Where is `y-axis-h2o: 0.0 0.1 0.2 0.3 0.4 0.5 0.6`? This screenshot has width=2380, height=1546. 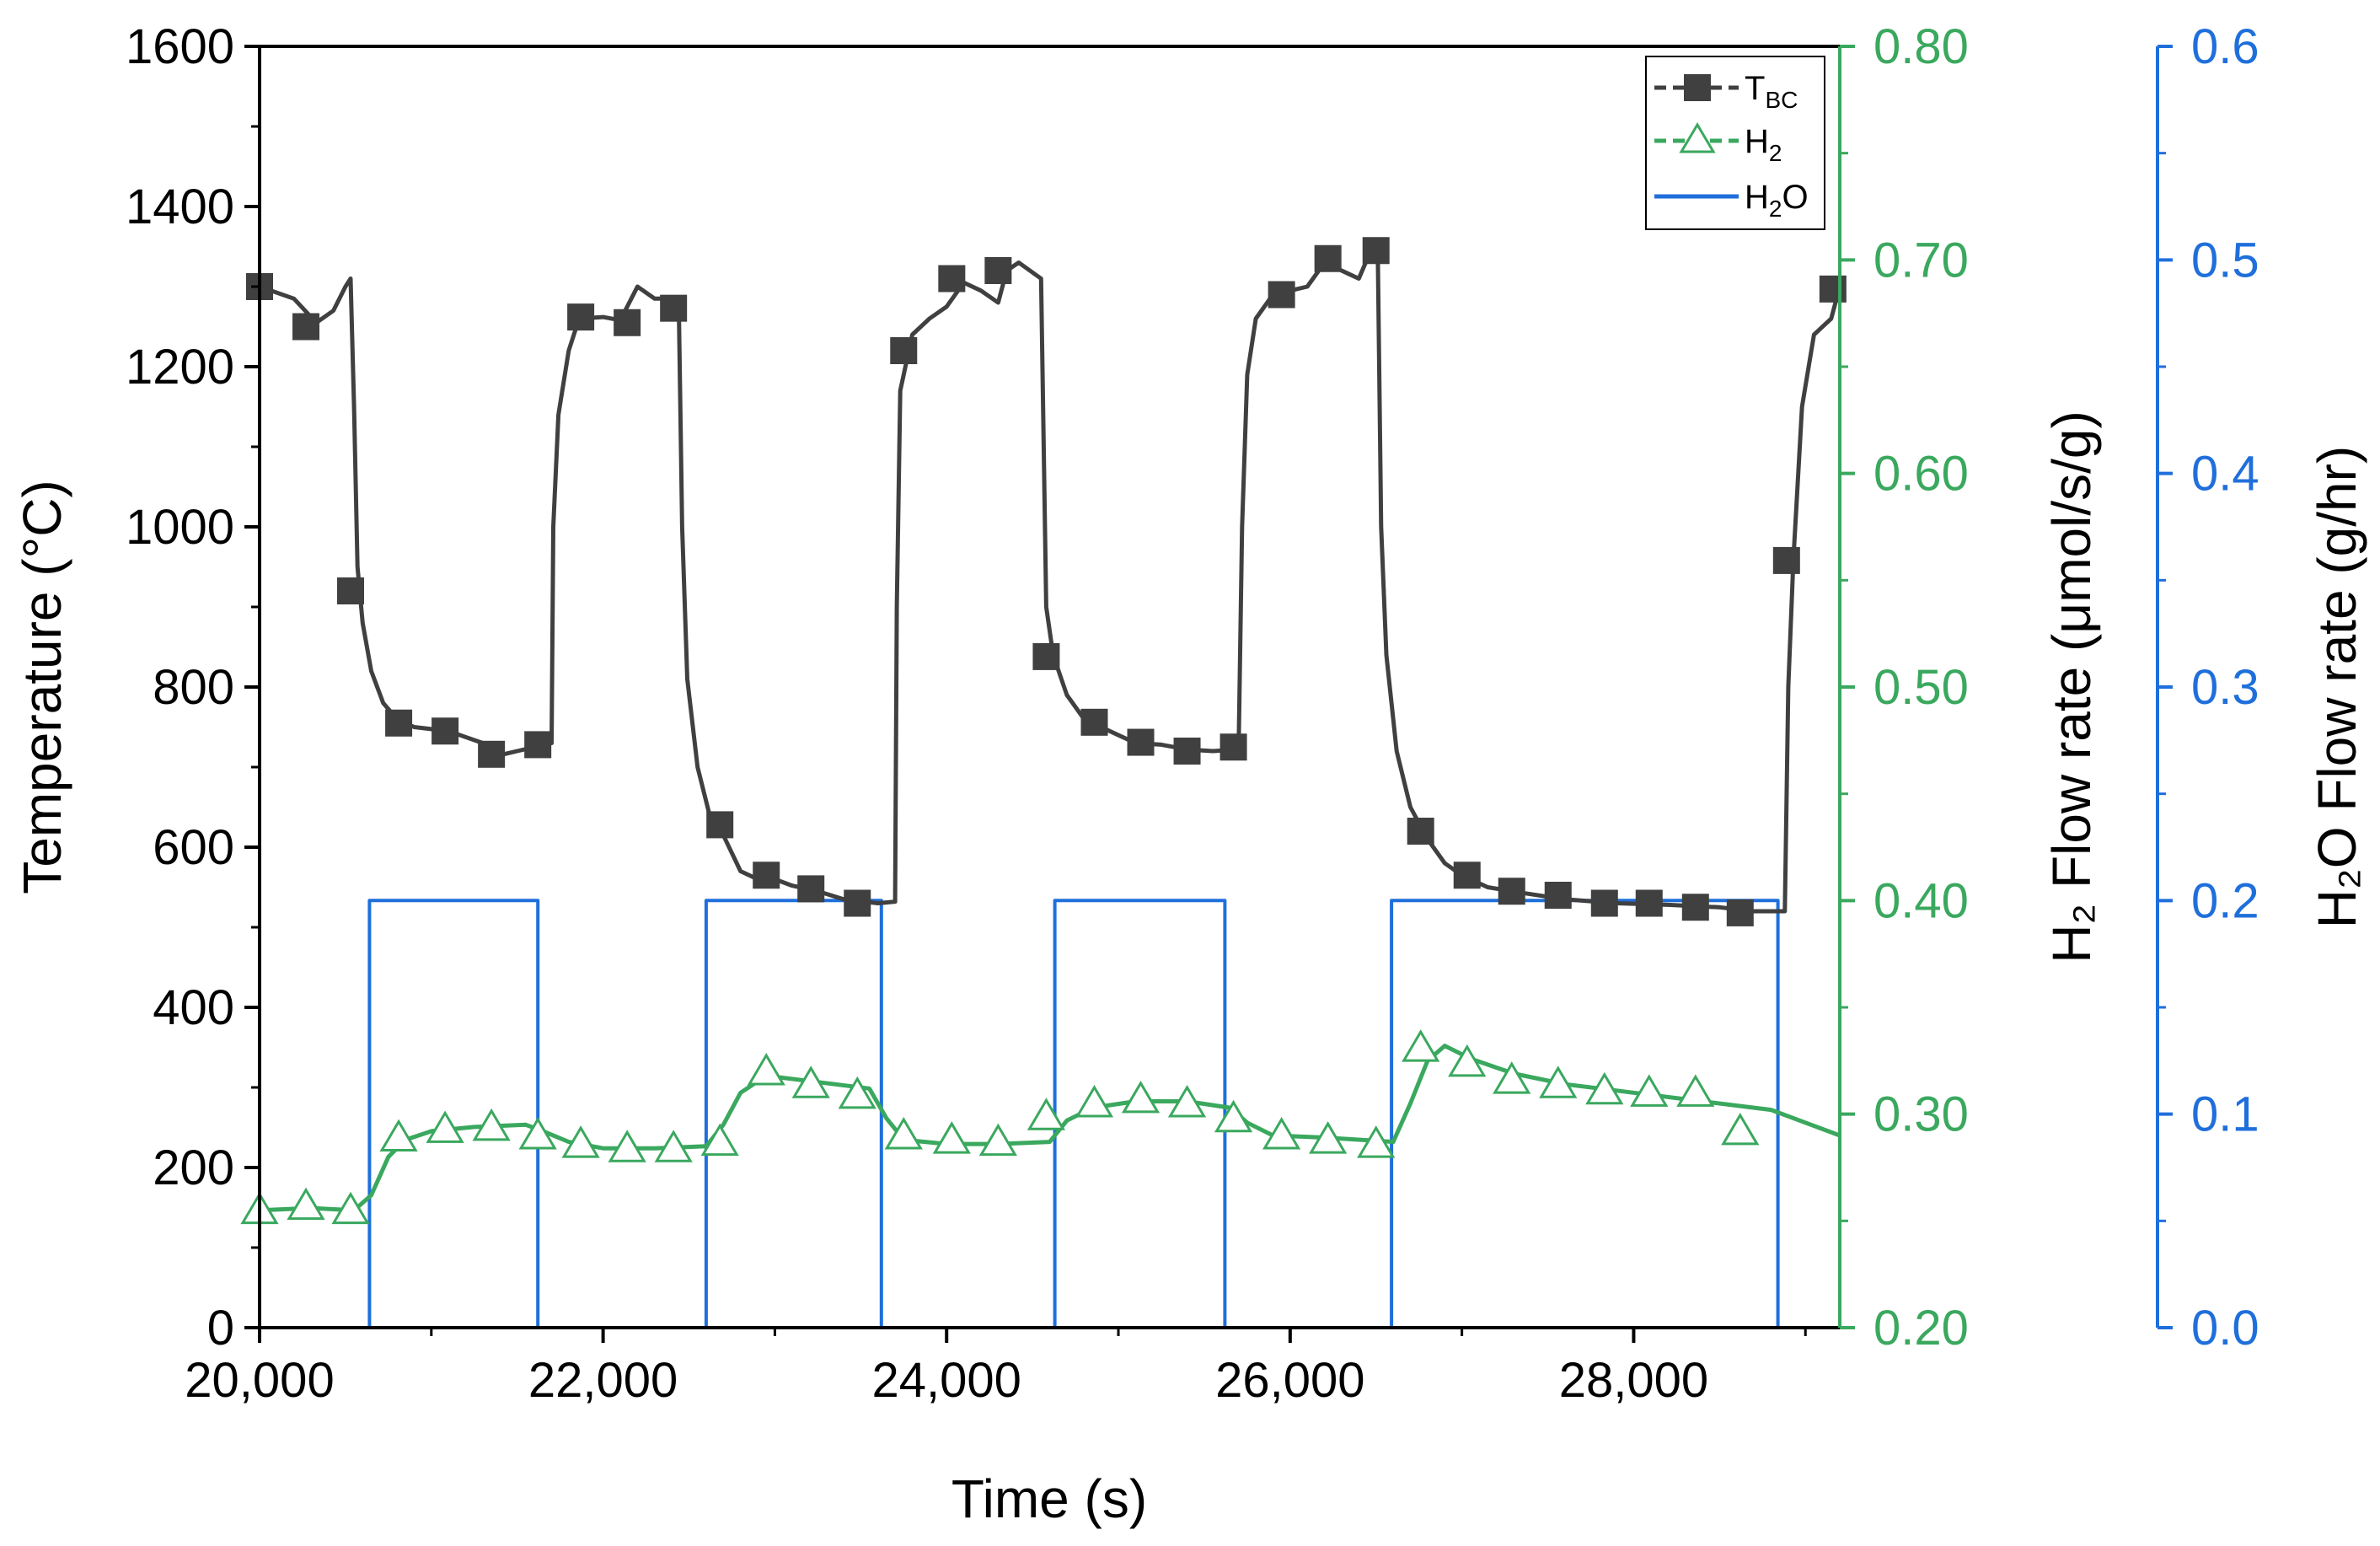 y-axis-h2o: 0.0 0.1 0.2 0.3 0.4 0.5 0.6 is located at coordinates (2207, 687).